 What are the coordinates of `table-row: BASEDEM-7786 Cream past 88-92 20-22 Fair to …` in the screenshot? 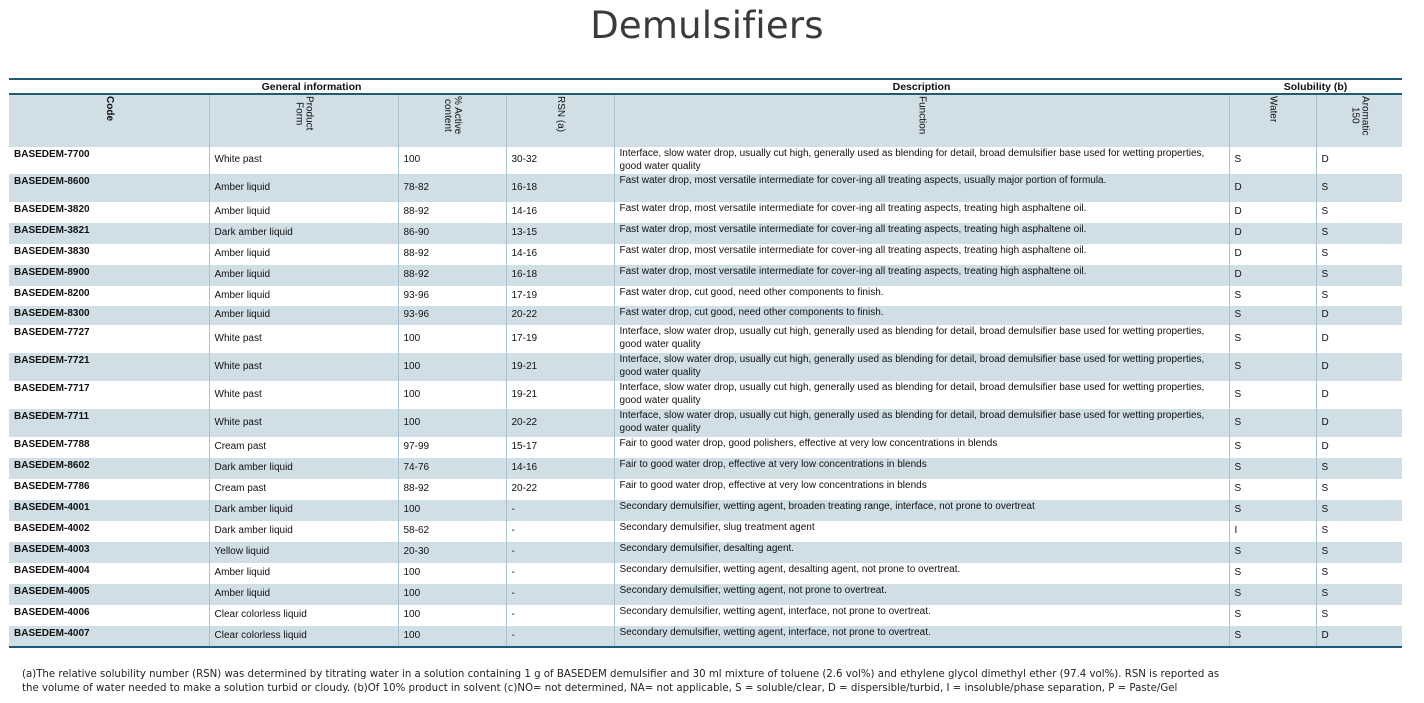 It's located at (706, 489).